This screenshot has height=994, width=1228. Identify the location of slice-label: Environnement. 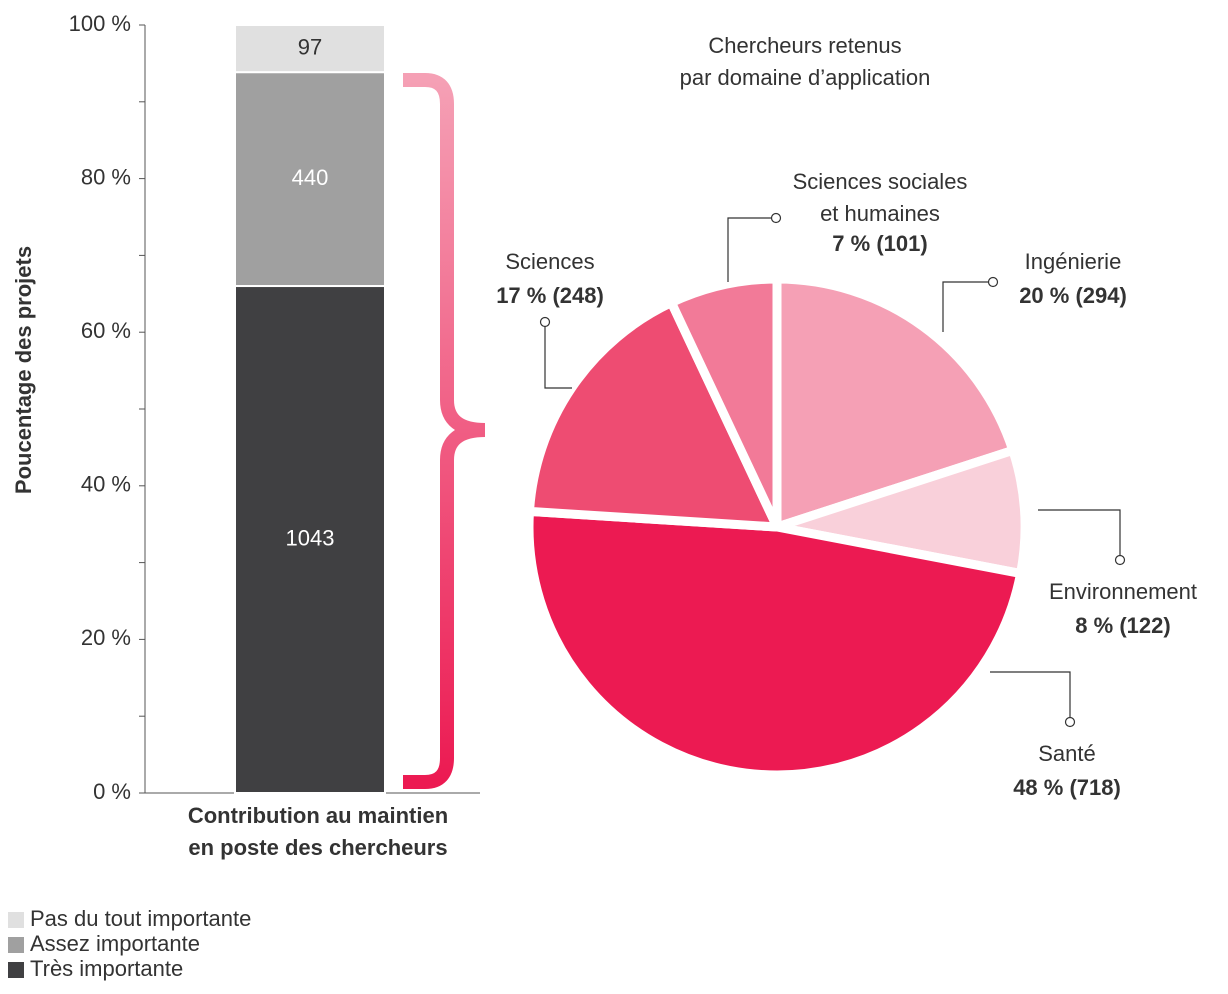
(1123, 591).